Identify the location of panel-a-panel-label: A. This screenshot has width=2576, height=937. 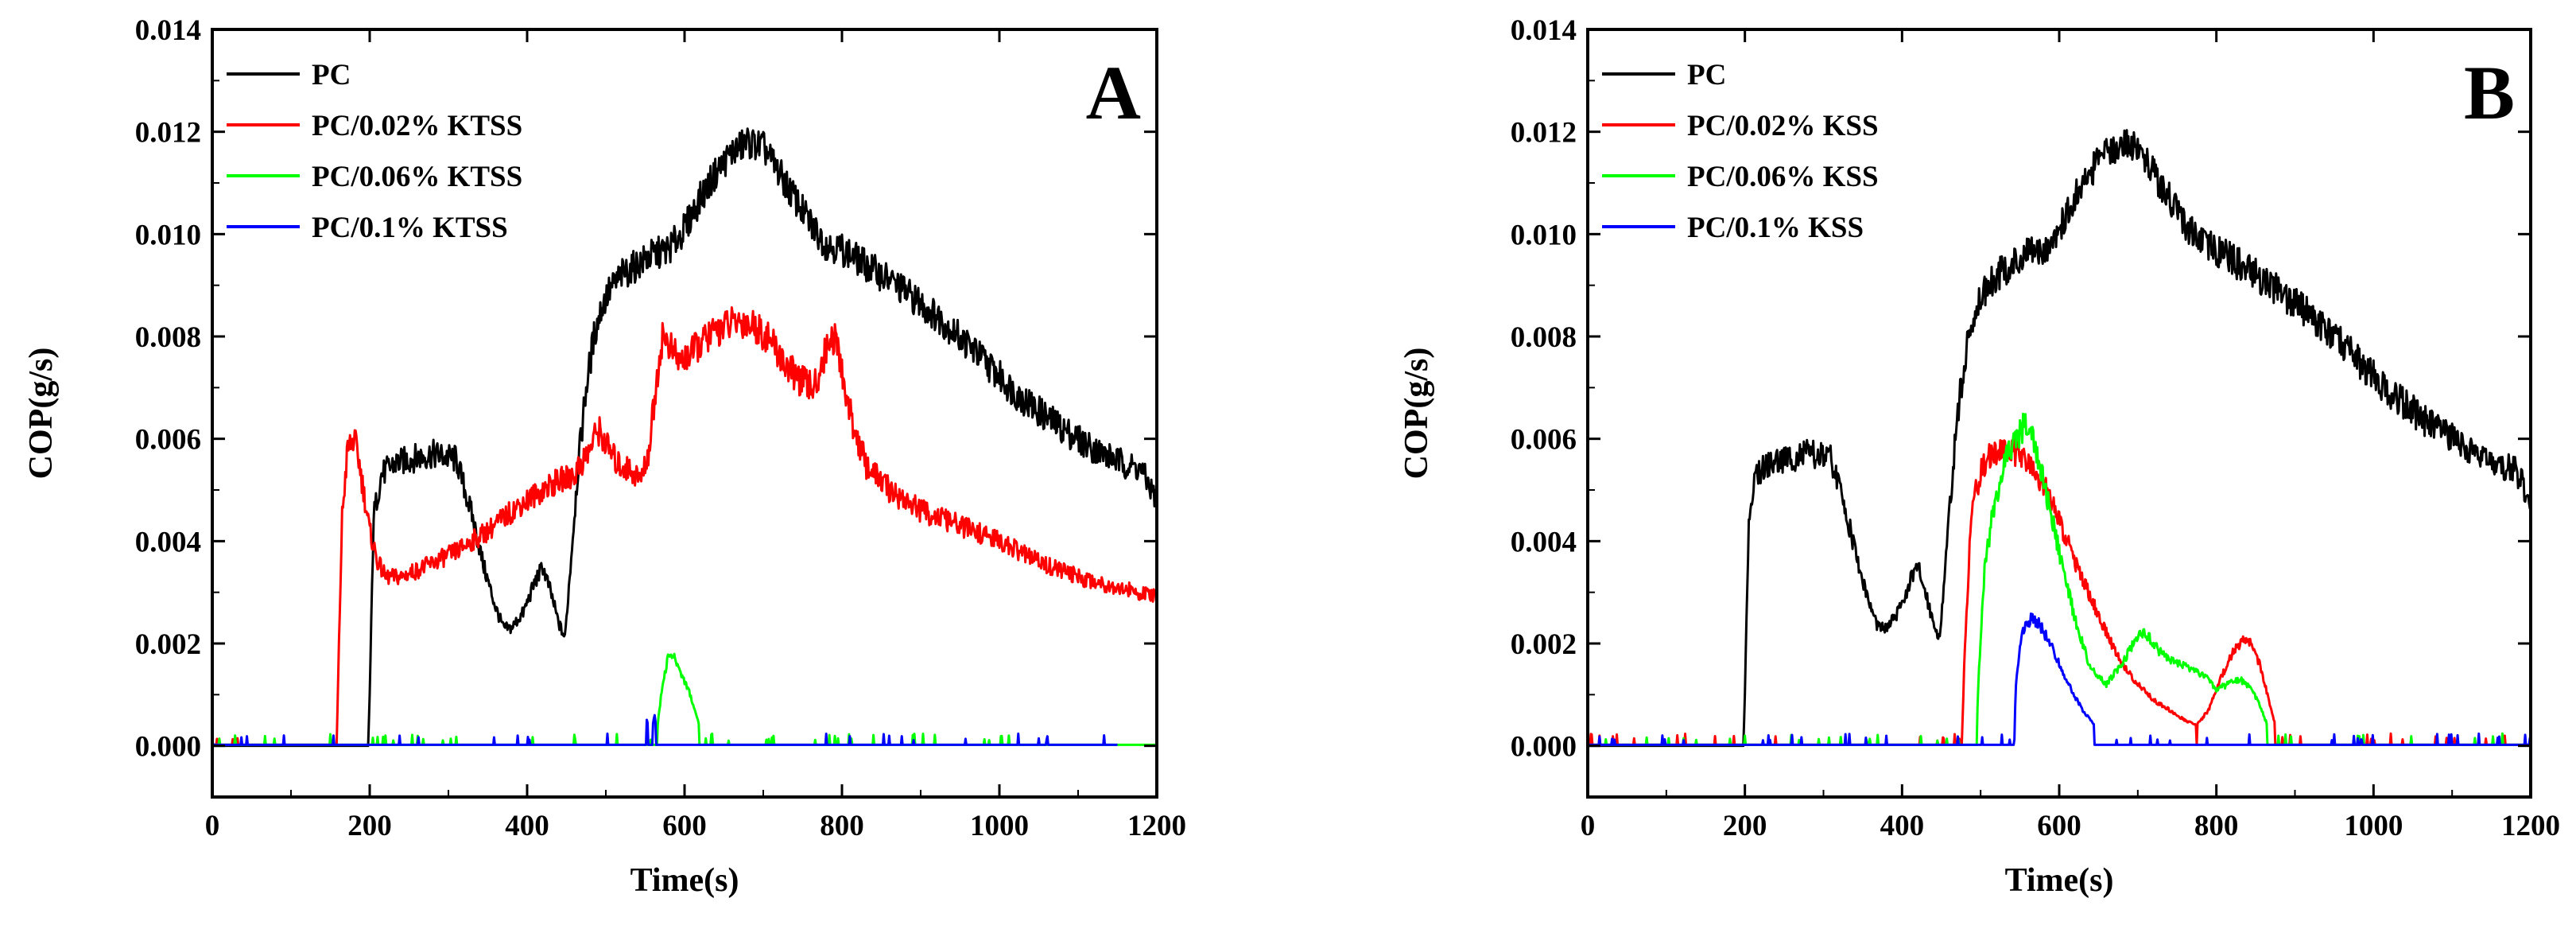
(1114, 92).